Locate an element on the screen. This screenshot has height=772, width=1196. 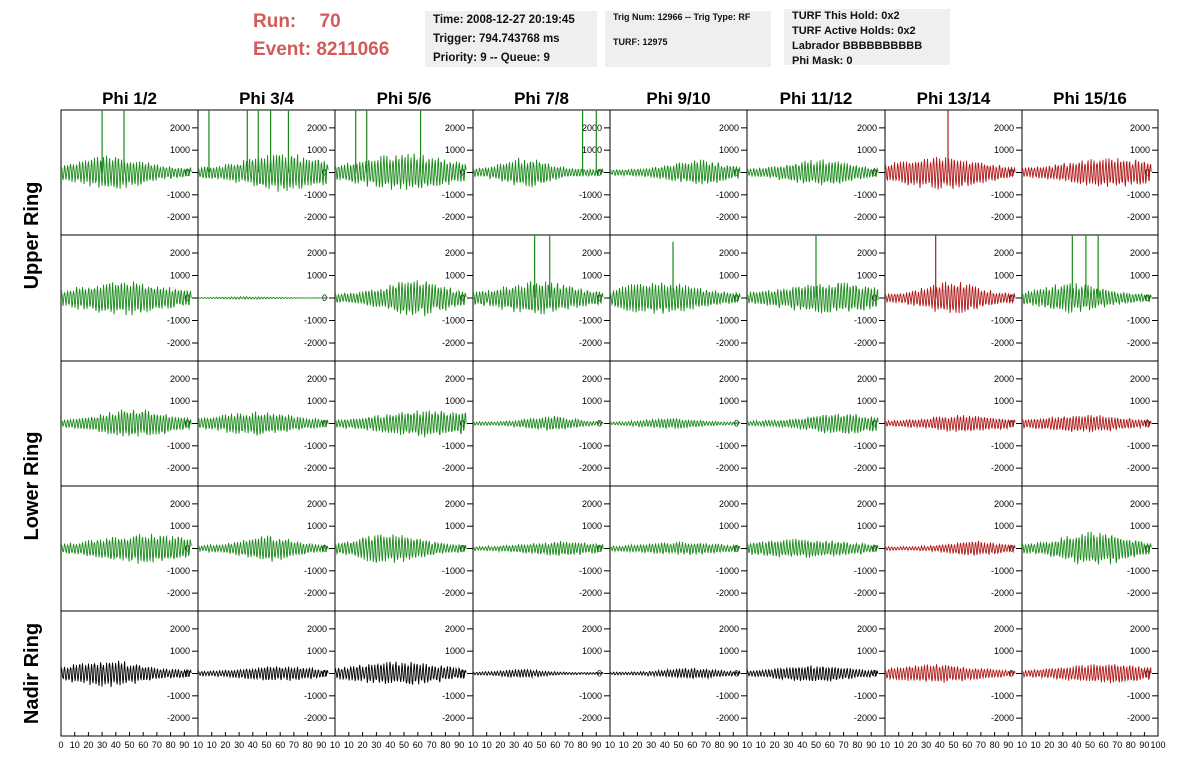
x-tick-label: 70 is located at coordinates (157, 745).